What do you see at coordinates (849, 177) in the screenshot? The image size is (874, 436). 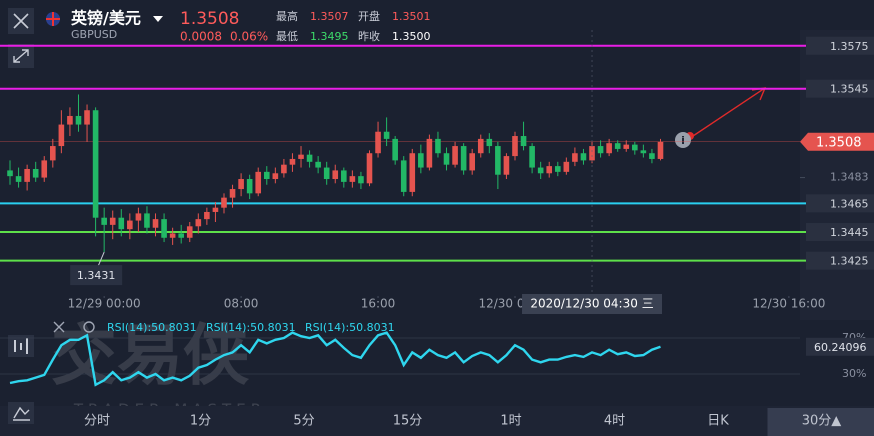 I see `y-tick-label: 1.3483` at bounding box center [849, 177].